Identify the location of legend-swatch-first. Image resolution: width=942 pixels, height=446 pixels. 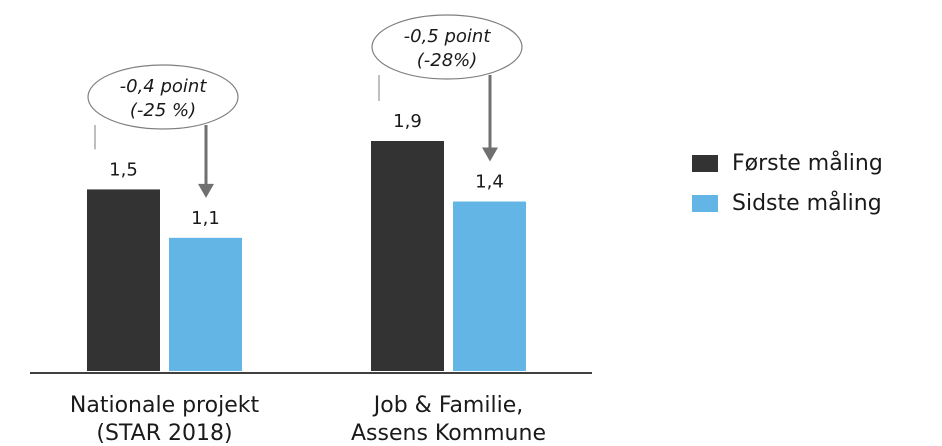
(705, 163).